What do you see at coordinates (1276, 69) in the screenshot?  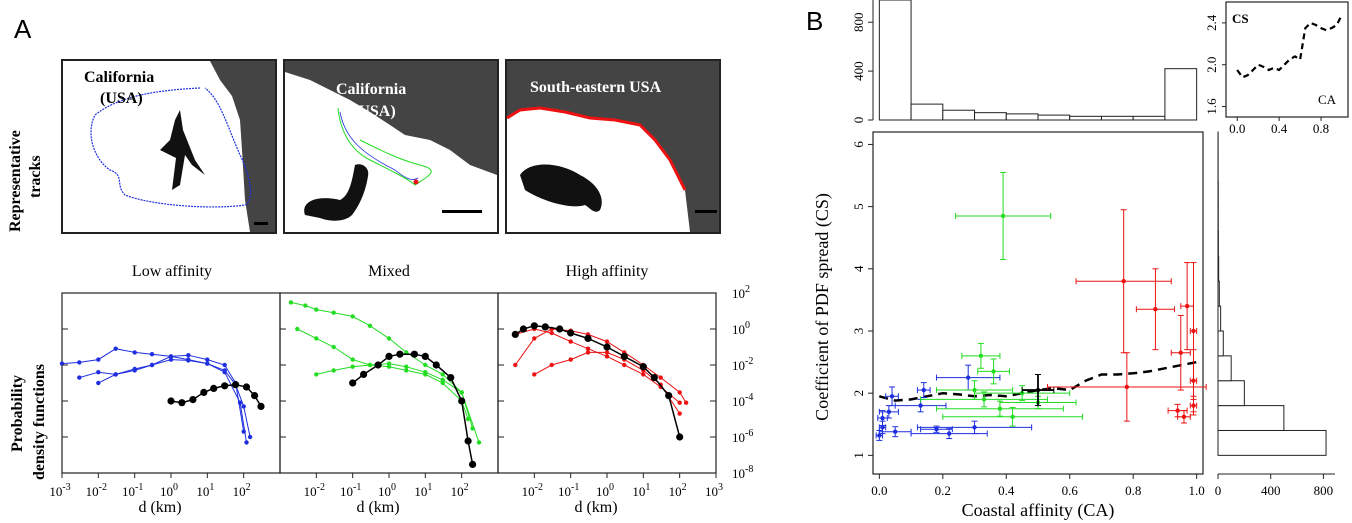 I see `panel-b-inset: CS CA 0.0 0.4 0.8 1.6 2.0 2.4` at bounding box center [1276, 69].